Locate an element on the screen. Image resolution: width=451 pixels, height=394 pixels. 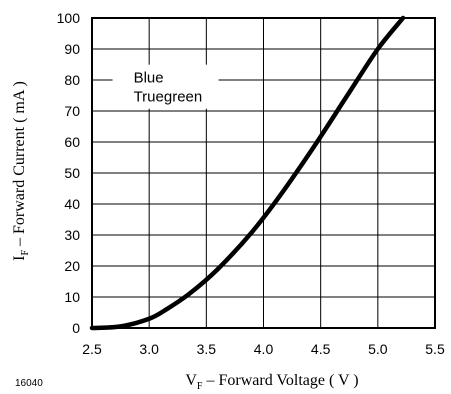
x-tick-label: 5.0 is located at coordinates (378, 349).